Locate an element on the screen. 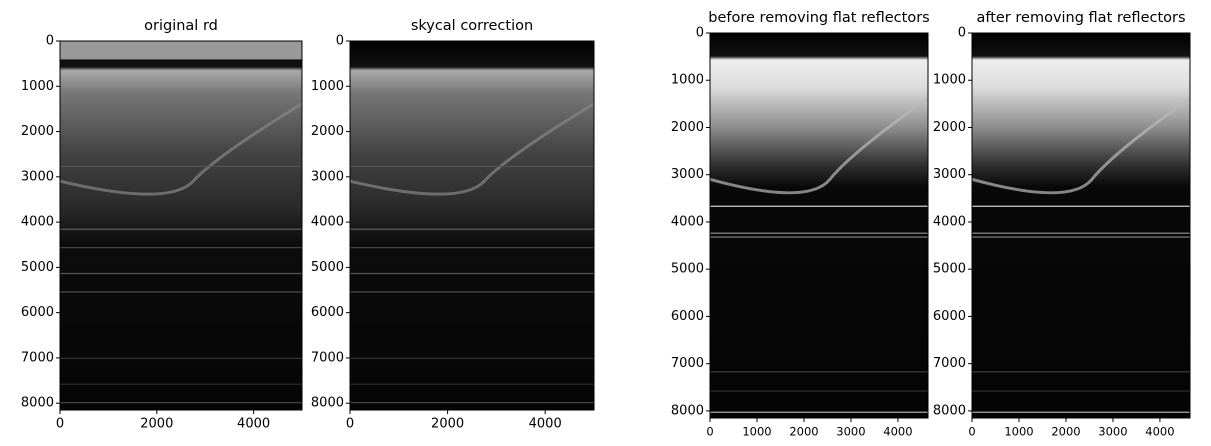 The image size is (1211, 446). panel-title: skycal correction is located at coordinates (472, 26).